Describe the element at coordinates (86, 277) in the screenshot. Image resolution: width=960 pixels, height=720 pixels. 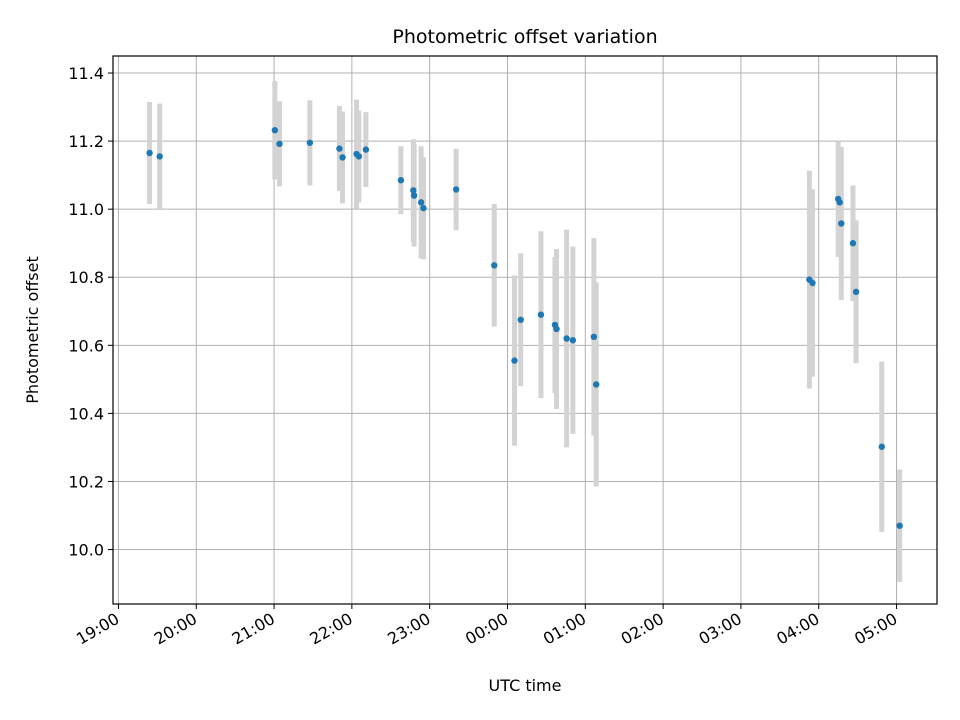
I see `y-tick-label: 10.8` at that location.